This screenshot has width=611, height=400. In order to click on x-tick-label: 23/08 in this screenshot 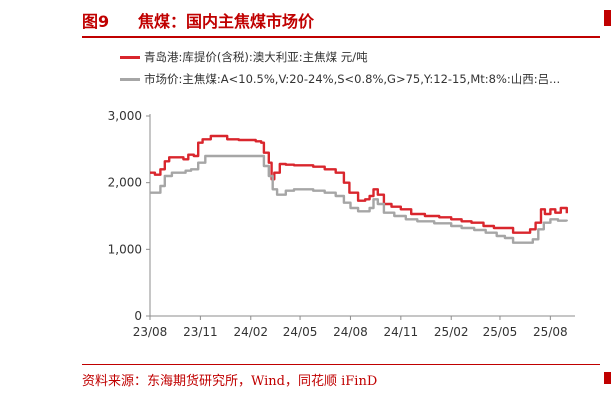, I will do `click(150, 332)`.